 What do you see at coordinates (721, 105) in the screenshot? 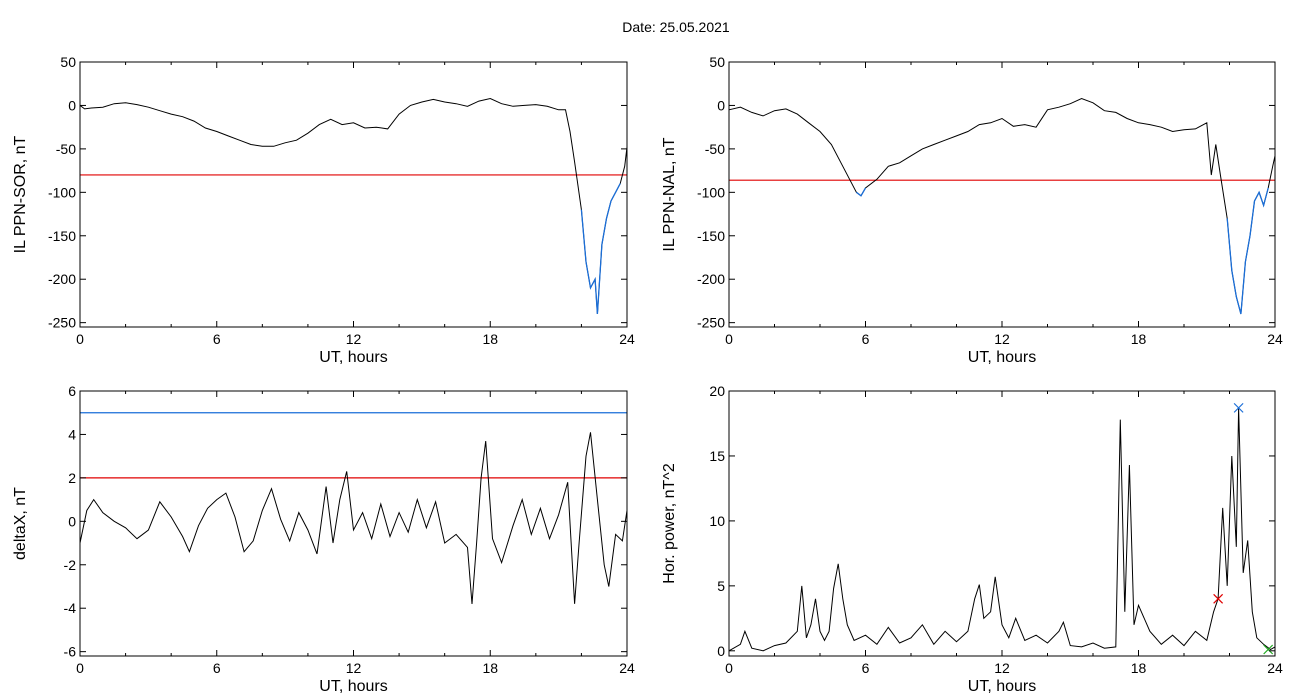
I see `nal-ytick-label: 0` at bounding box center [721, 105].